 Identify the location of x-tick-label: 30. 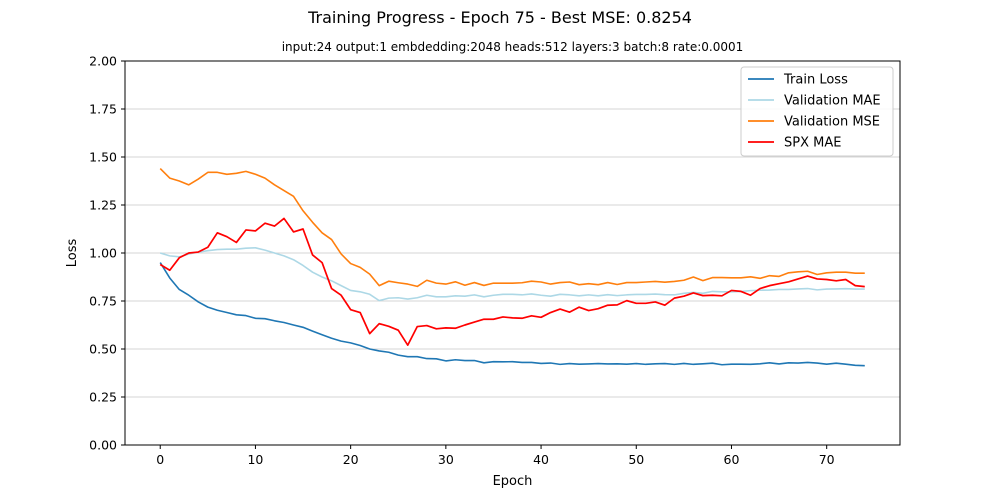
(446, 459).